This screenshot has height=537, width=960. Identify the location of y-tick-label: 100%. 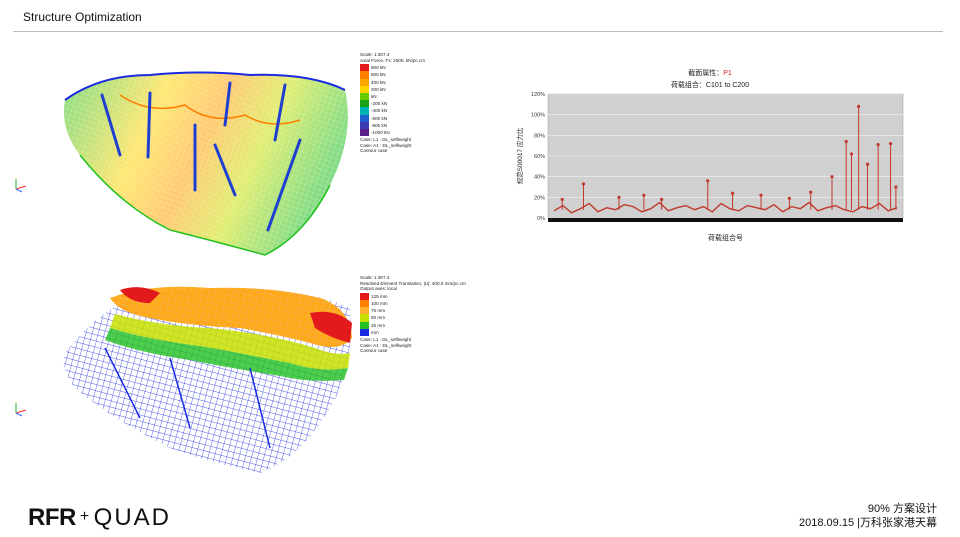
(538, 116).